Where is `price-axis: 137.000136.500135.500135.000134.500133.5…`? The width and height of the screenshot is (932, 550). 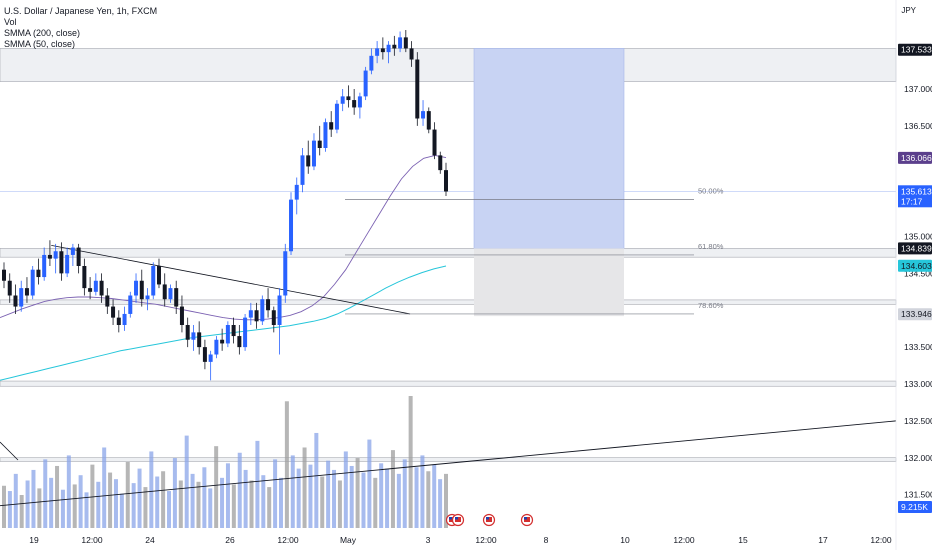 price-axis: 137.000136.500135.500135.000134.500133.5… is located at coordinates (913, 275).